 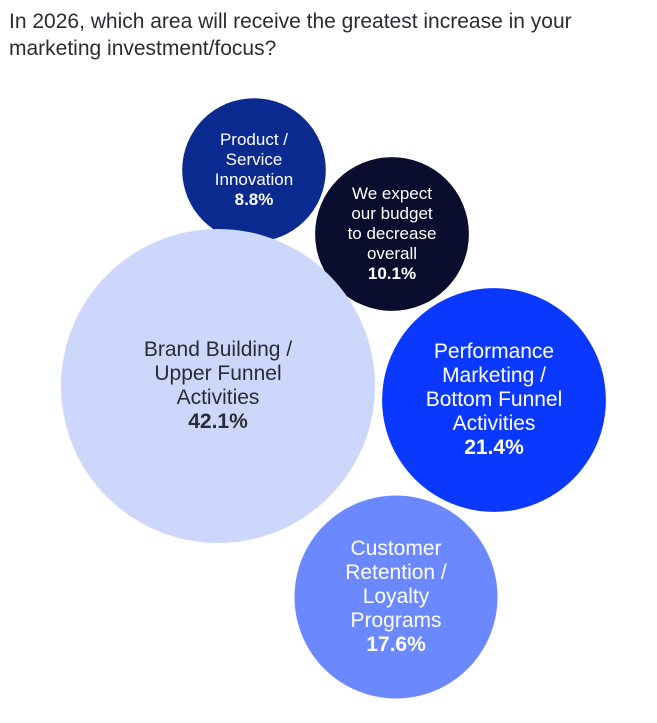 I want to click on bubble-label-product-service-innovation: Product / Service Innovation 8.8%, so click(x=254, y=169).